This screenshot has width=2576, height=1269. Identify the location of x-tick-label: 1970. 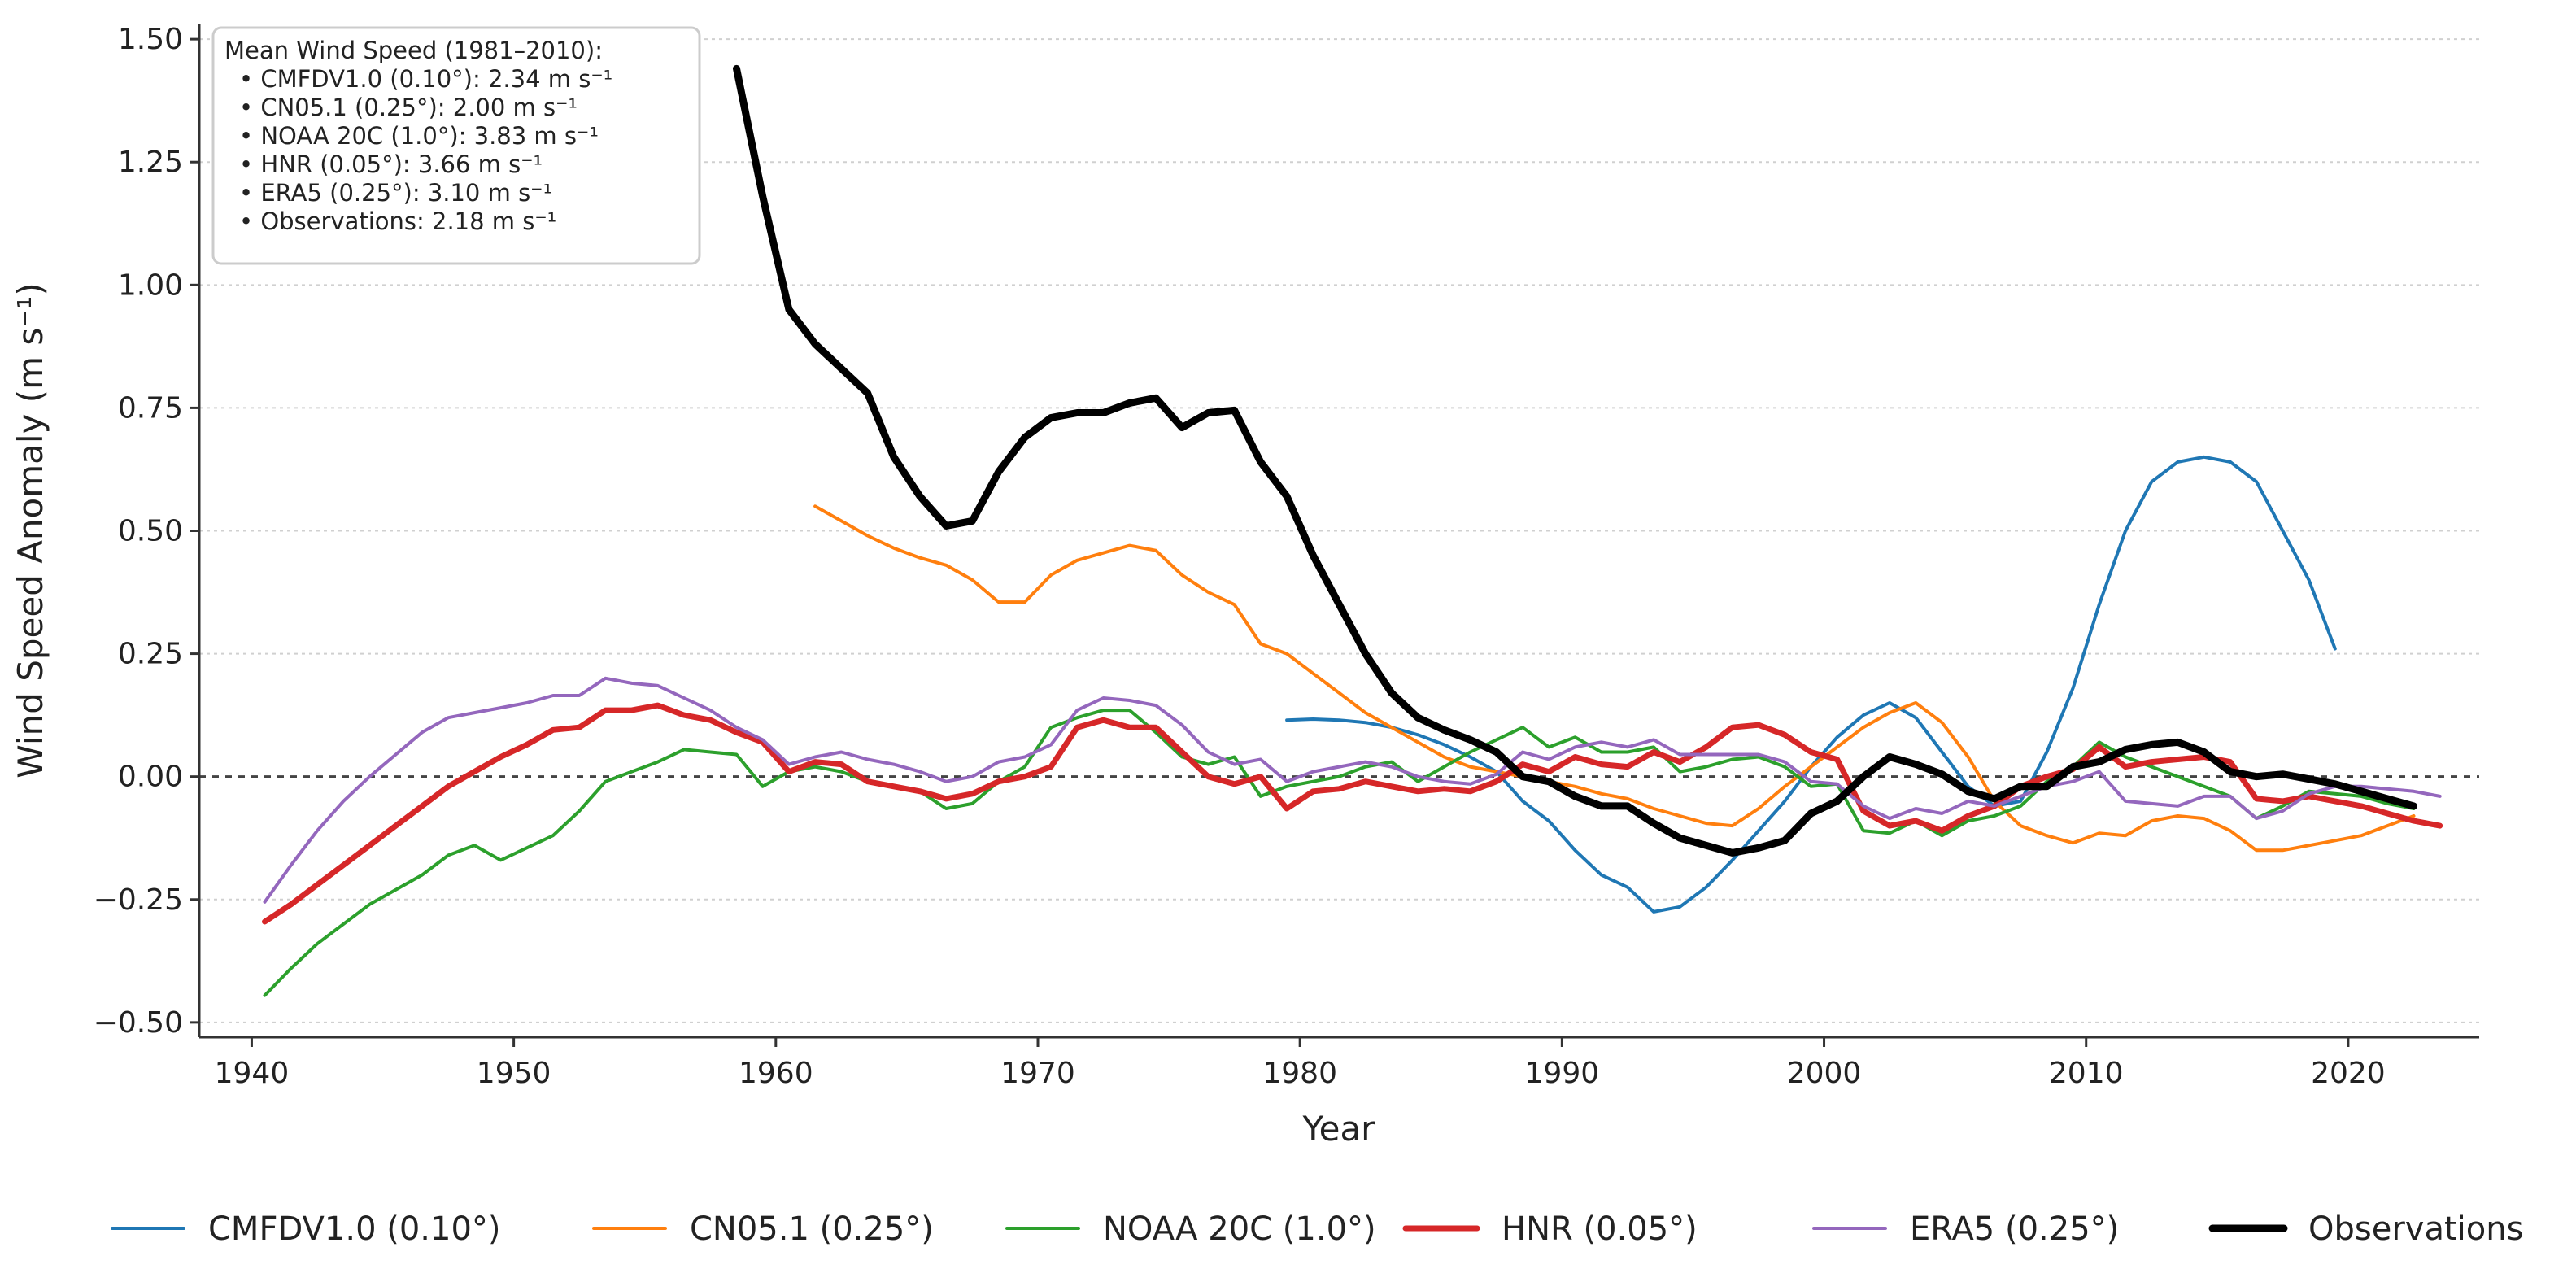
(1037, 1073).